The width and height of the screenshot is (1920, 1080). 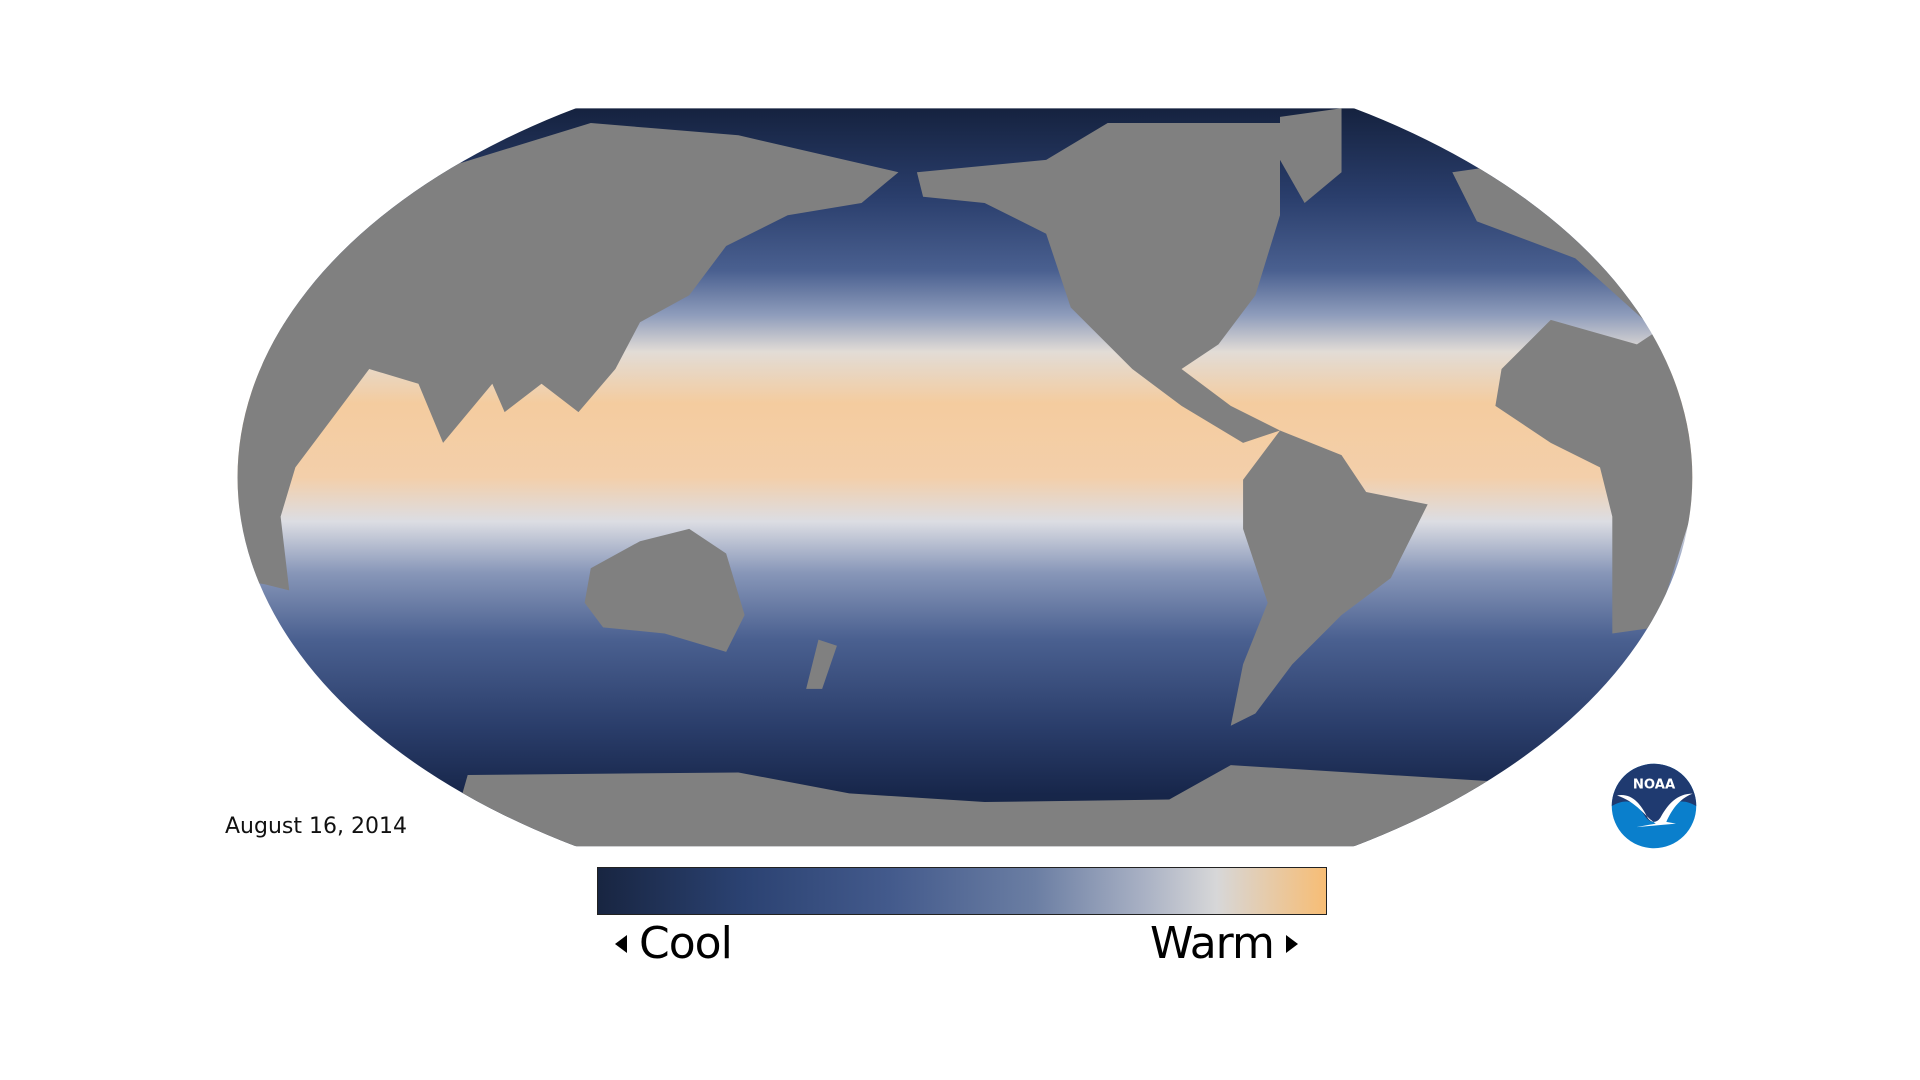 What do you see at coordinates (621, 943) in the screenshot?
I see `left-arrow-icon` at bounding box center [621, 943].